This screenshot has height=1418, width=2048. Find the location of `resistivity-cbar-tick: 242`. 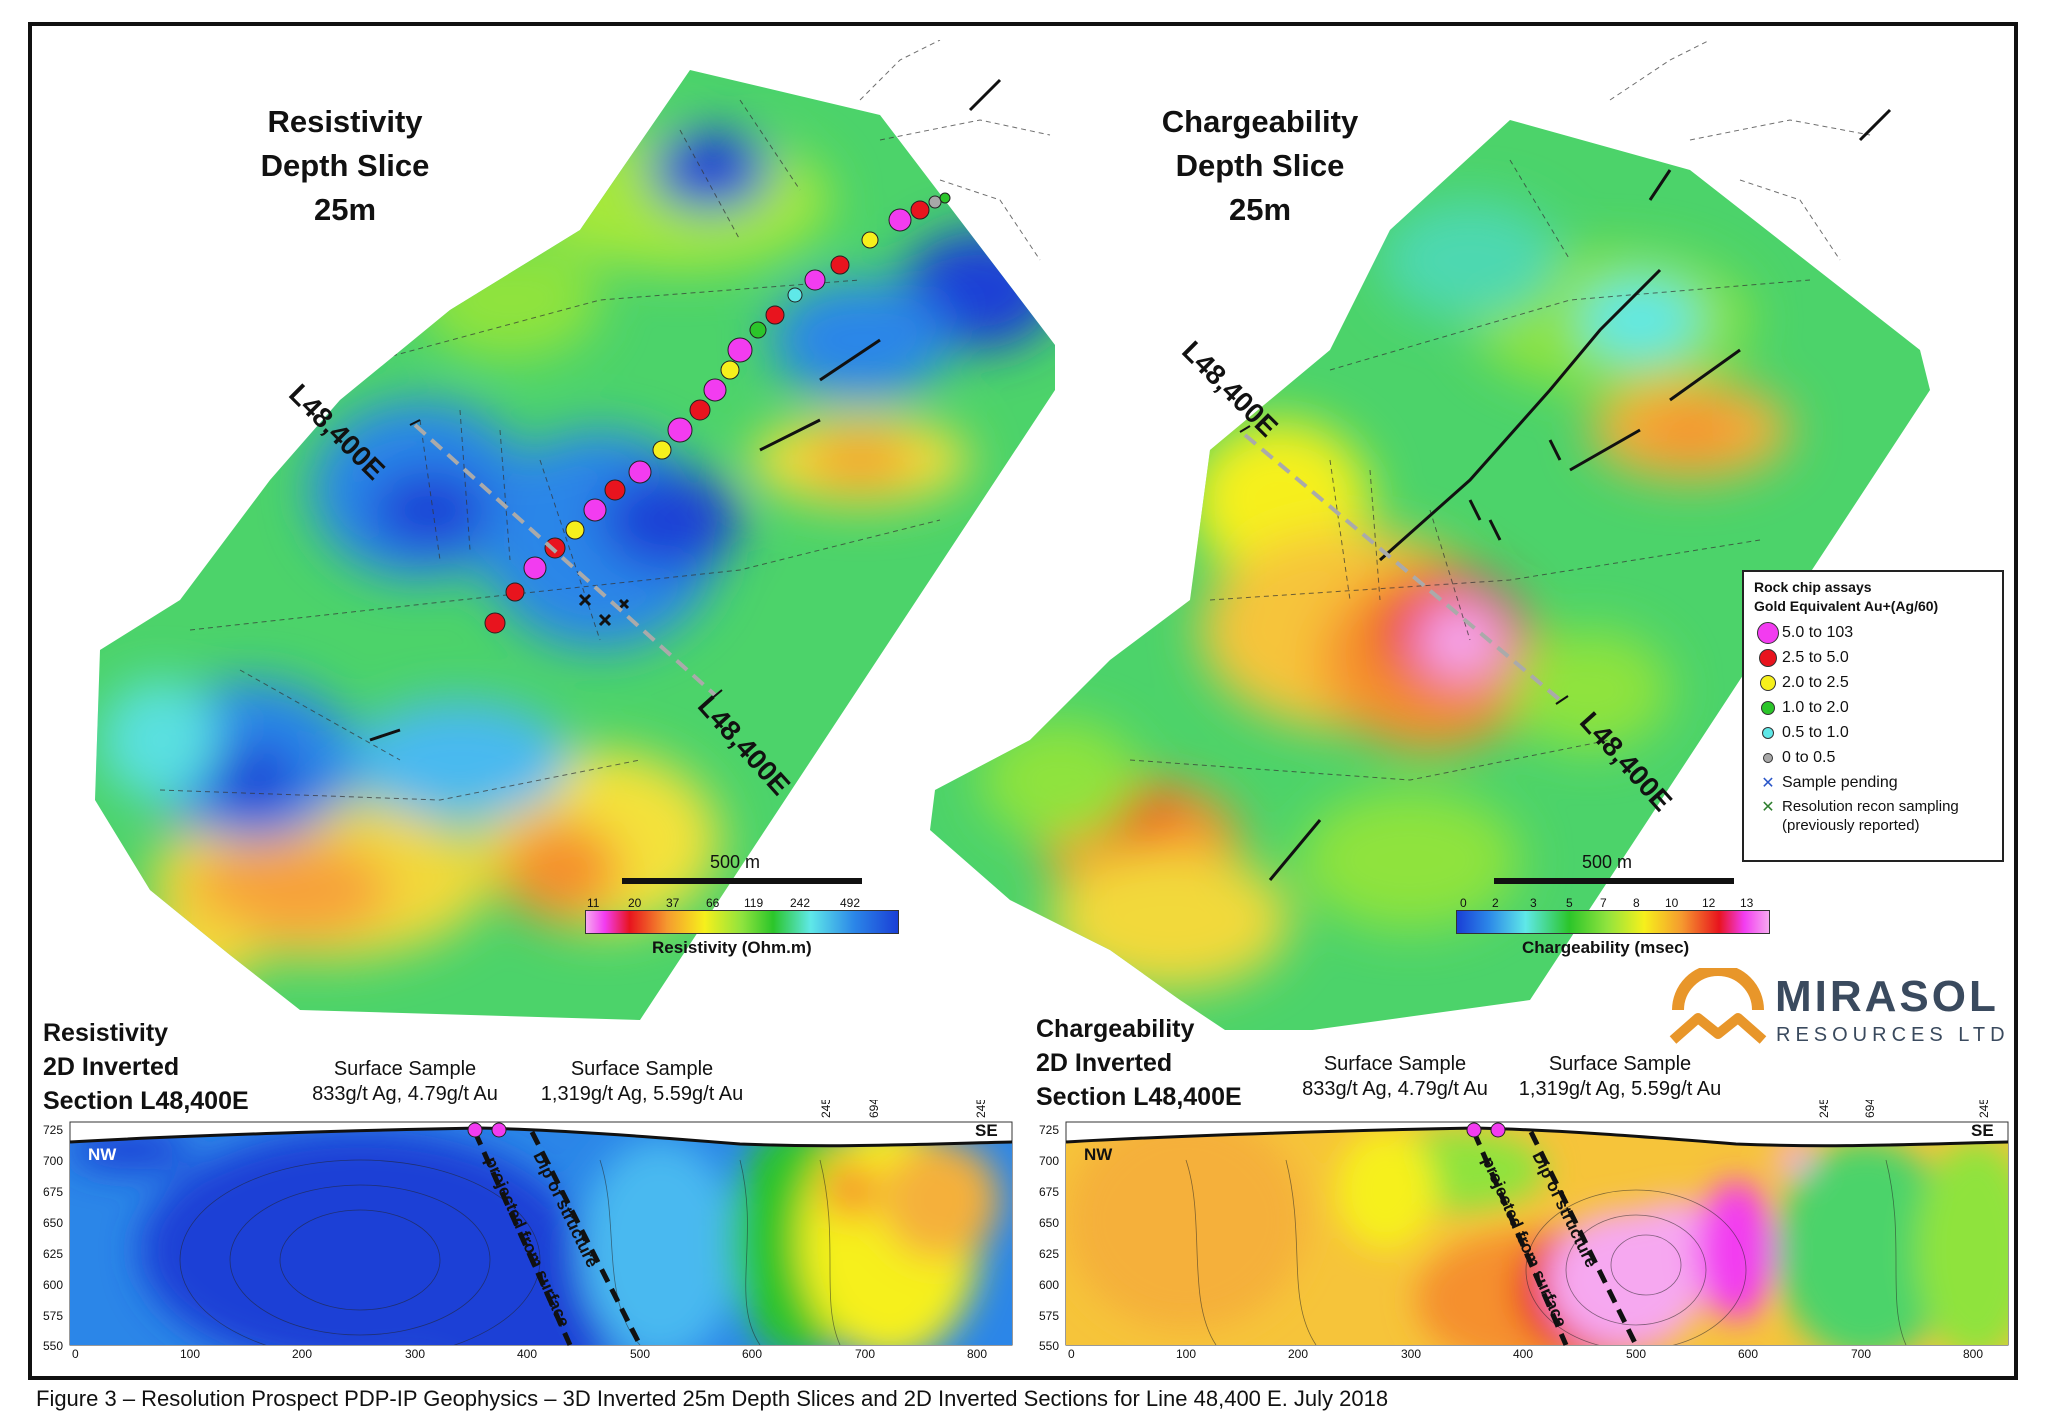

resistivity-cbar-tick: 242 is located at coordinates (800, 903).